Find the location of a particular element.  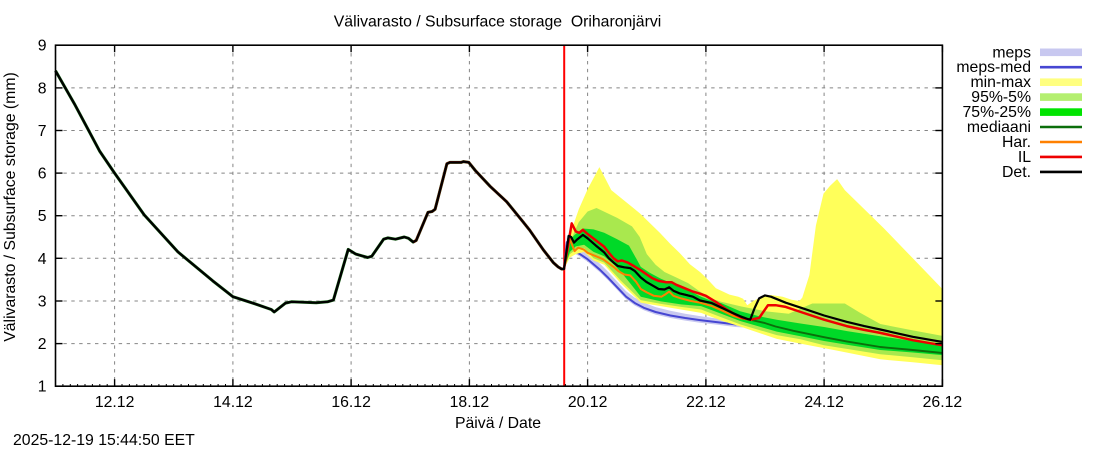

svg-text: 14.12 is located at coordinates (233, 402).